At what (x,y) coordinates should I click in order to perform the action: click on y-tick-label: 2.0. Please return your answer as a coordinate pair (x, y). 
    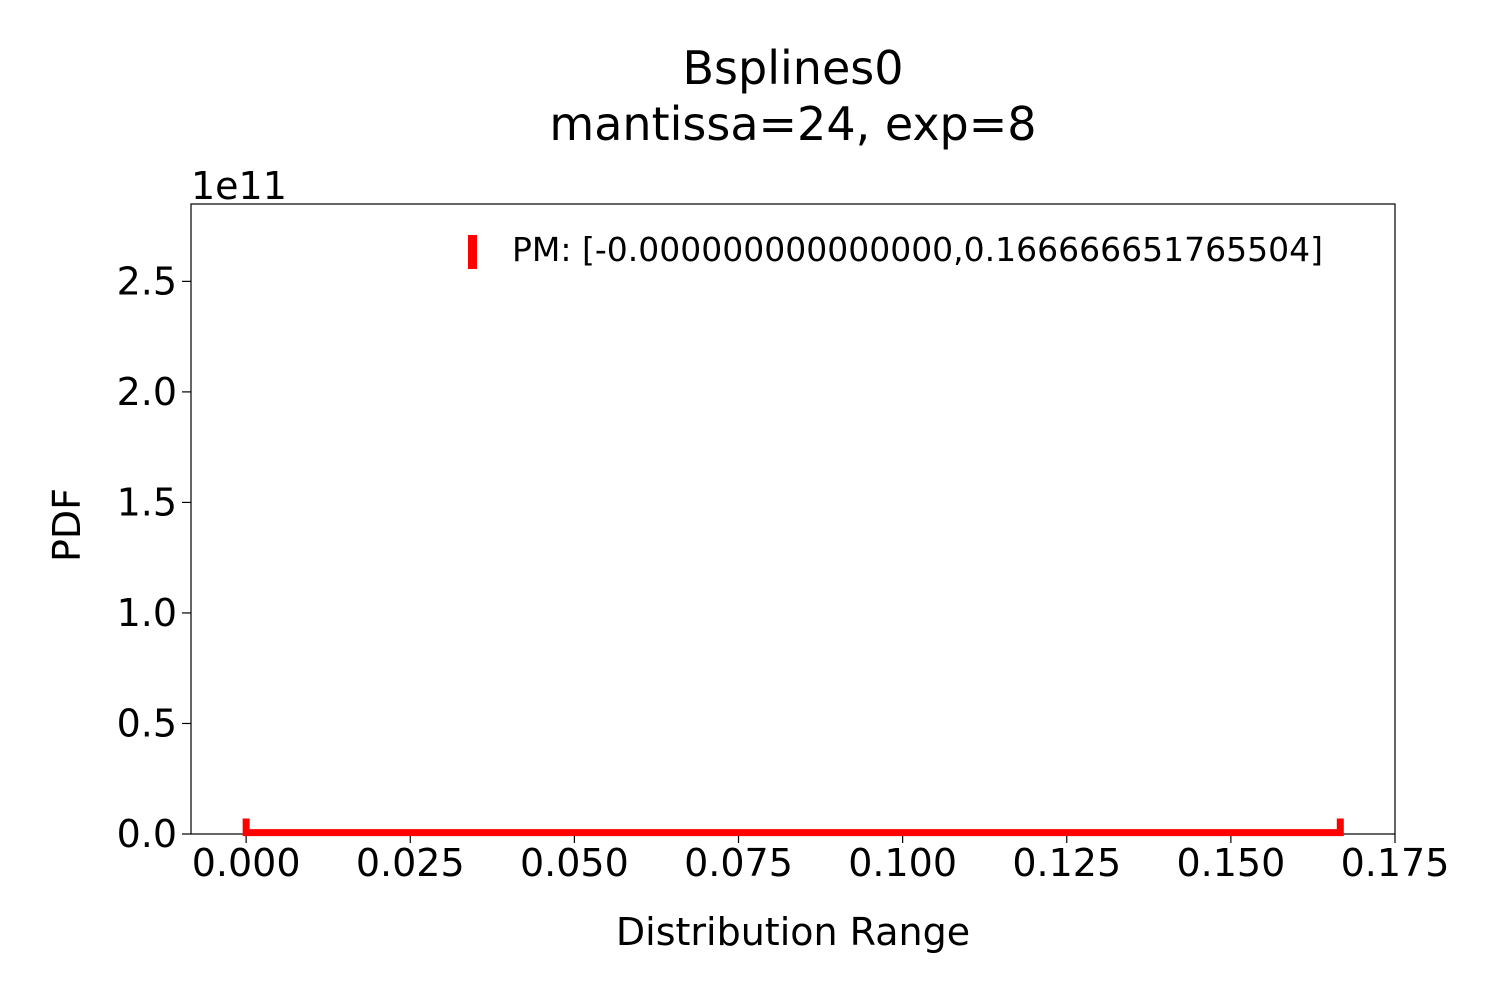
    Looking at the image, I should click on (147, 392).